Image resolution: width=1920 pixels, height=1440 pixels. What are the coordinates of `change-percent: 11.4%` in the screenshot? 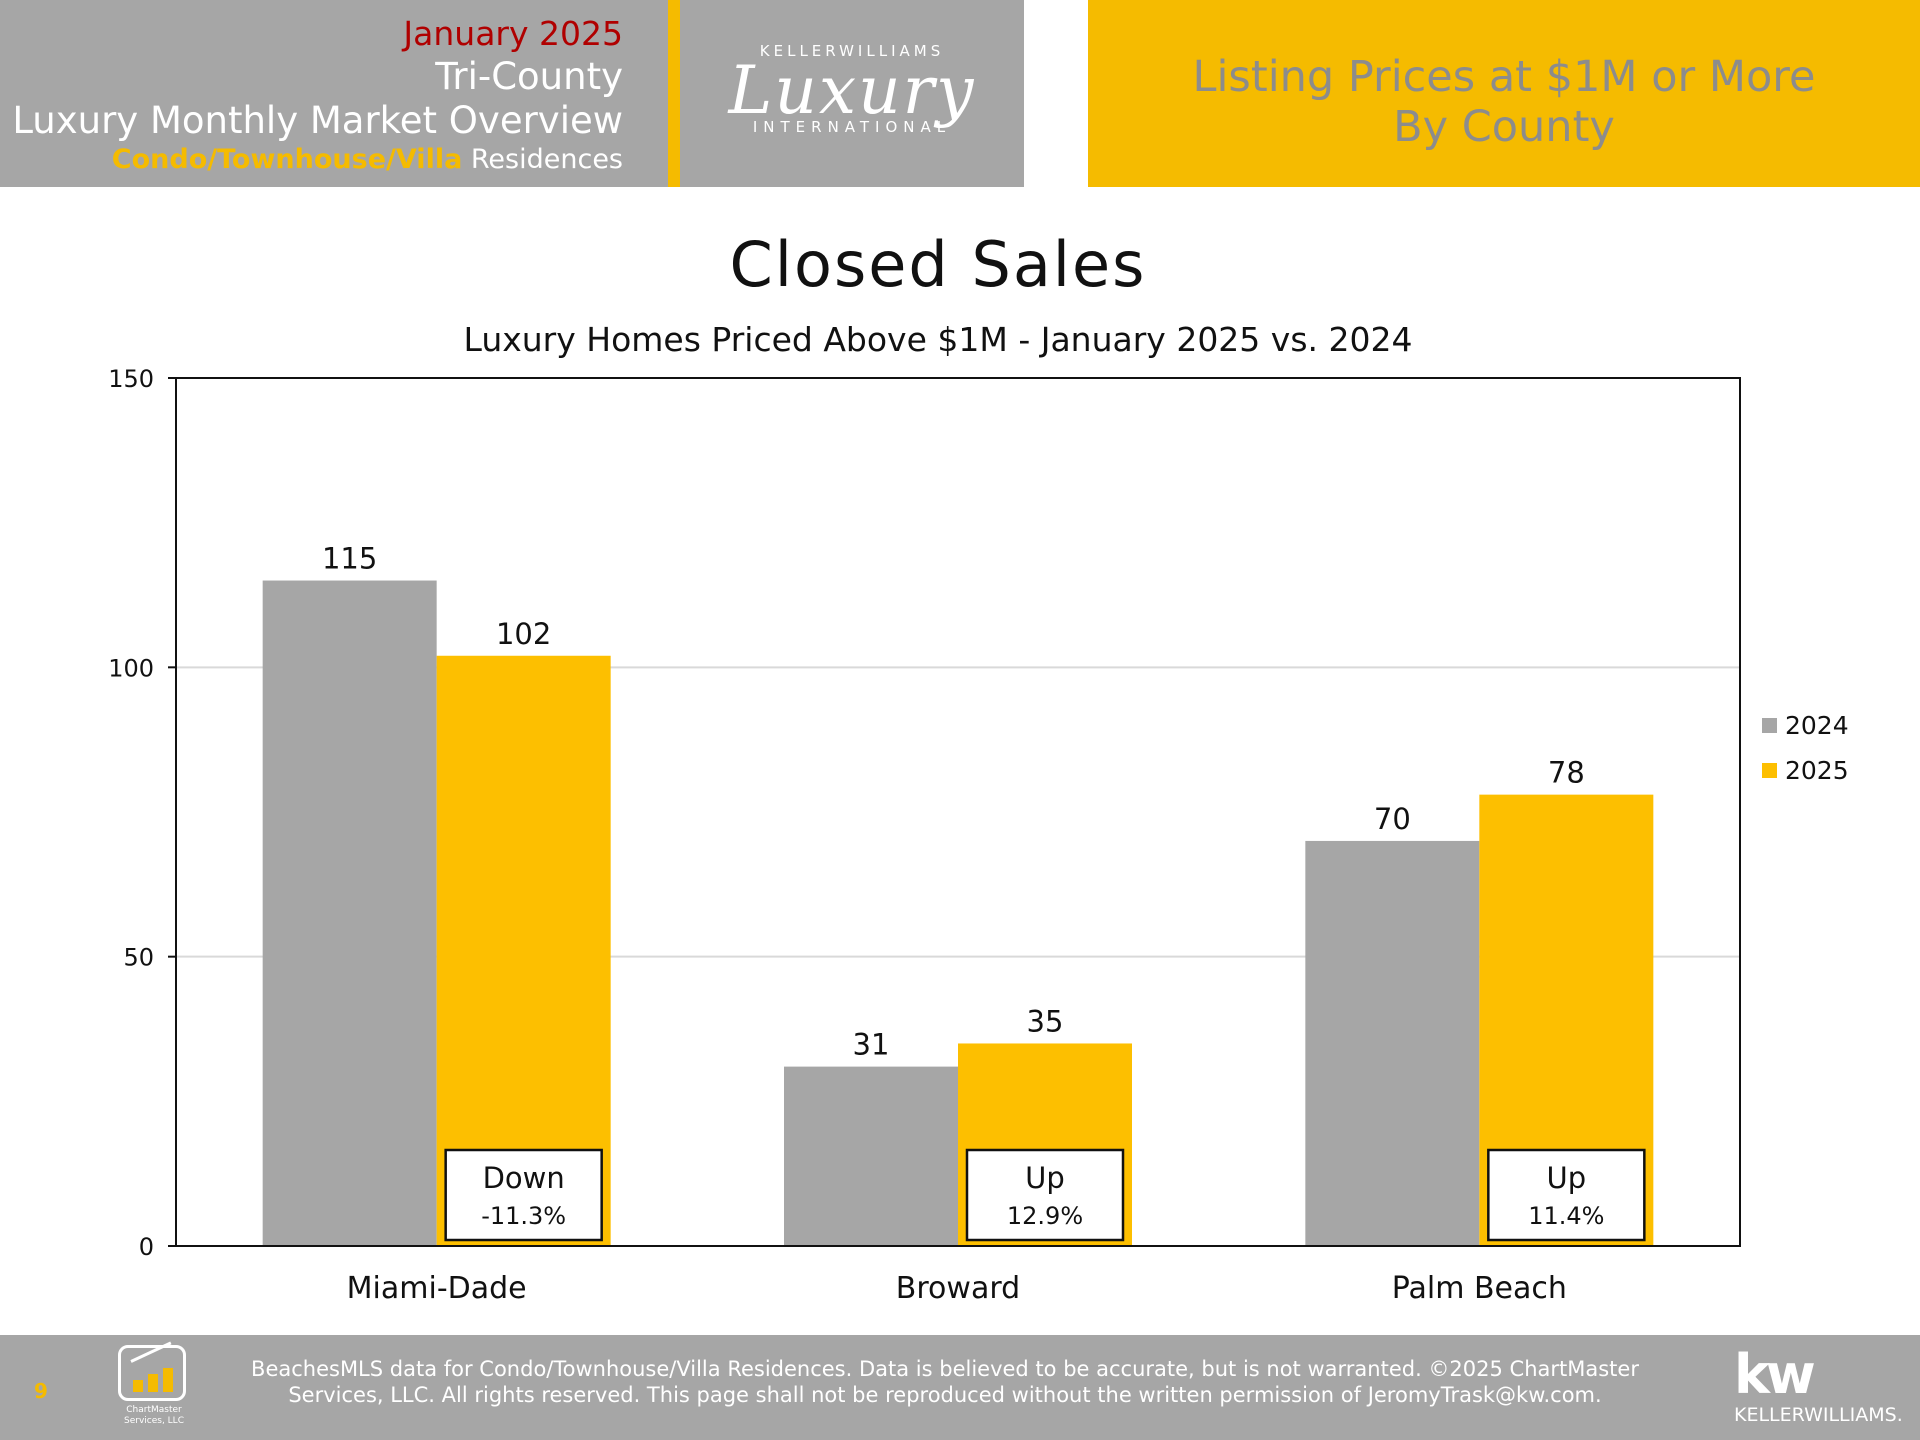 It's located at (1566, 1216).